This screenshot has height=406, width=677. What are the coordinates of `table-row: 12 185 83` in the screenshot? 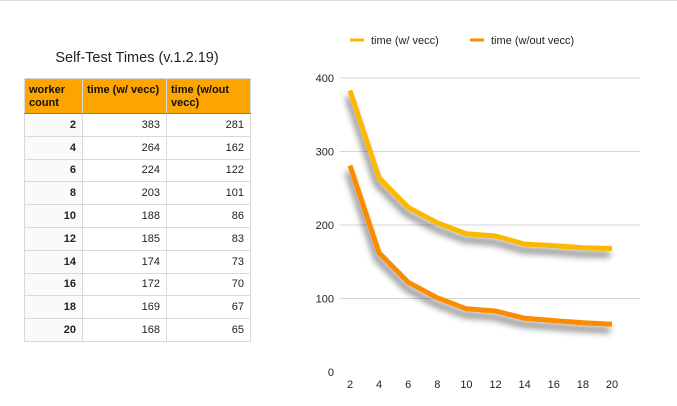 It's located at (137, 238).